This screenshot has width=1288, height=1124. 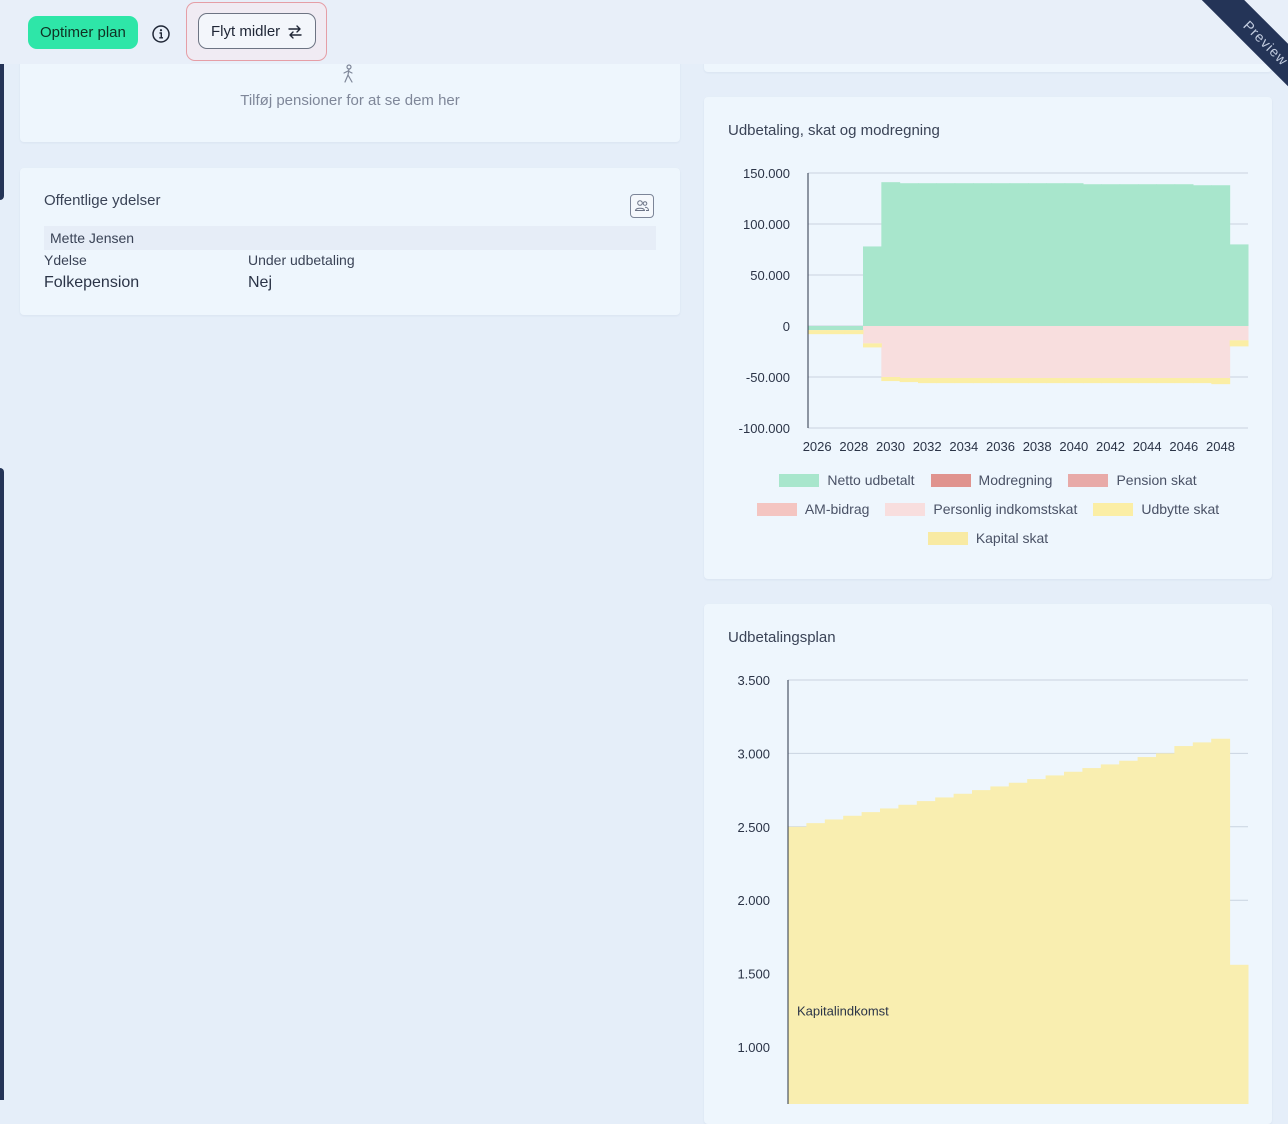 What do you see at coordinates (1132, 480) in the screenshot?
I see `legend-pension-skat: Pension skat` at bounding box center [1132, 480].